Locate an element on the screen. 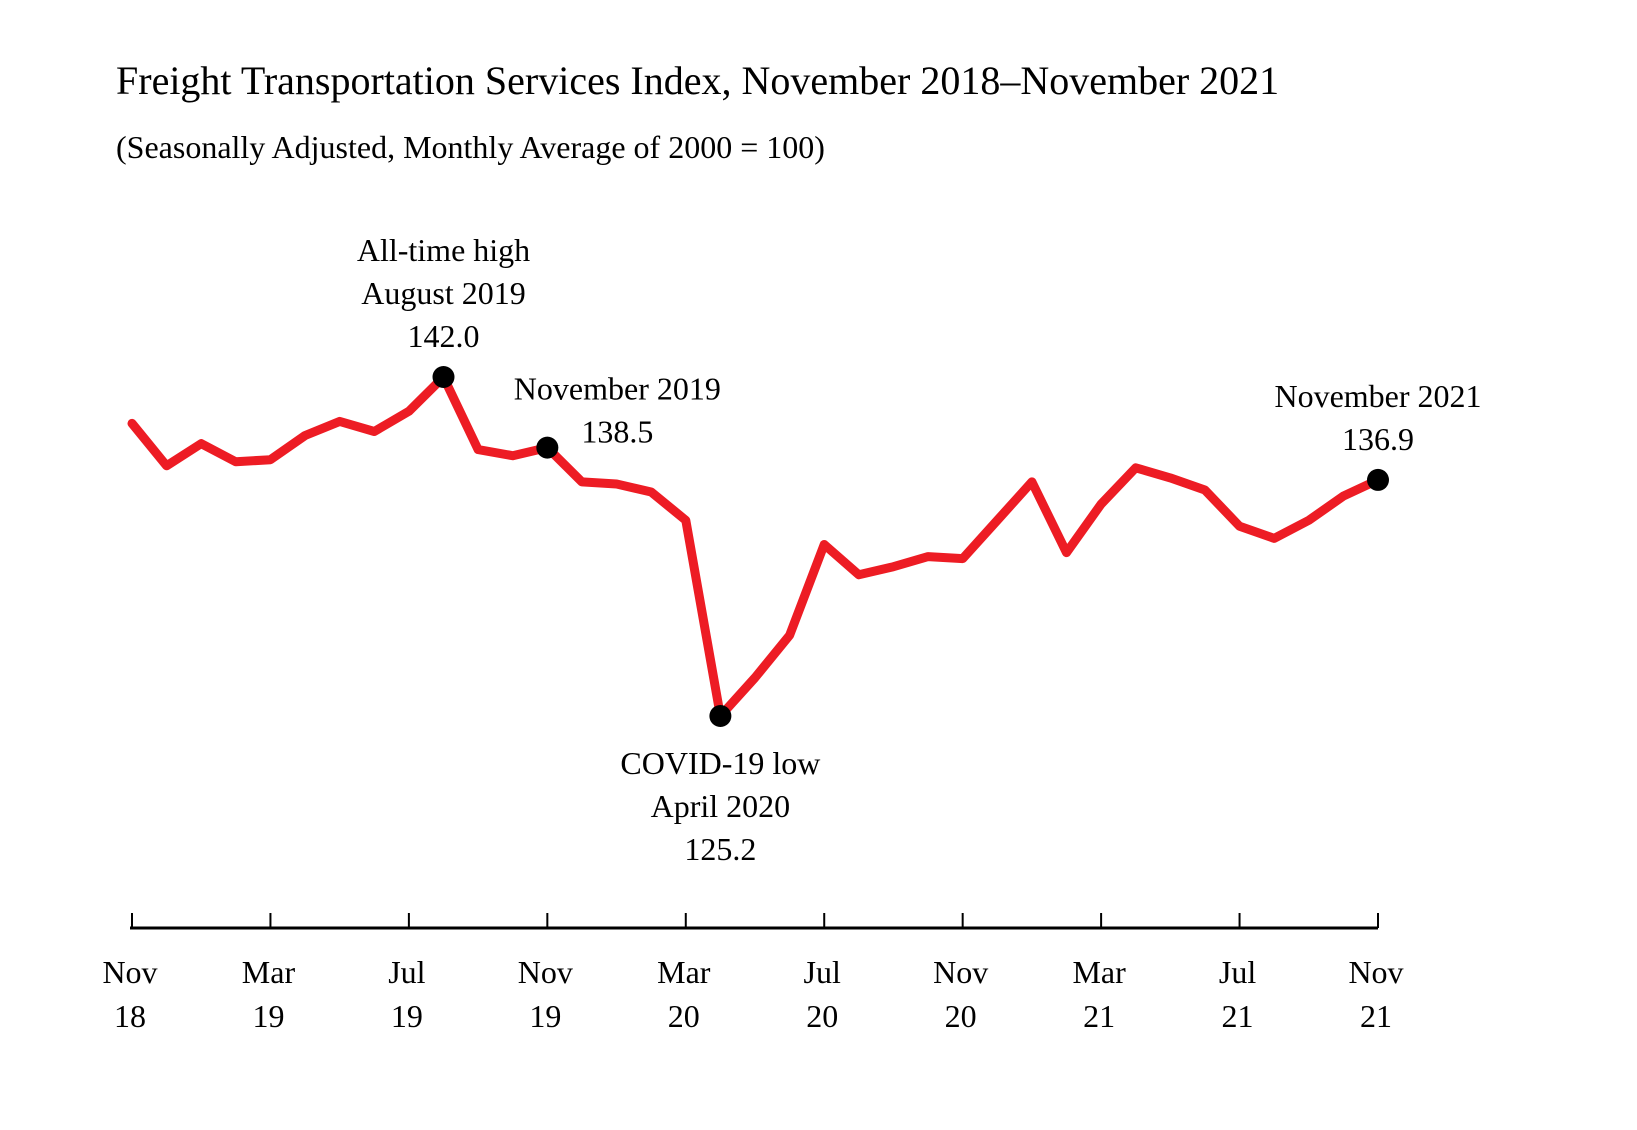 This screenshot has height=1130, width=1637. annotation-label: April 2020 is located at coordinates (721, 806).